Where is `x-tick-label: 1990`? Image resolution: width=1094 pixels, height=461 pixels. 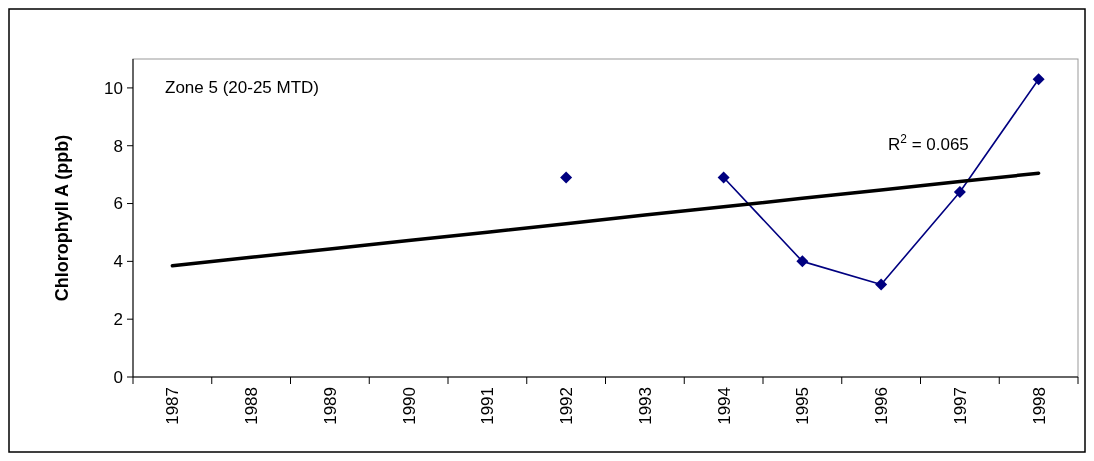
x-tick-label: 1990 is located at coordinates (409, 406).